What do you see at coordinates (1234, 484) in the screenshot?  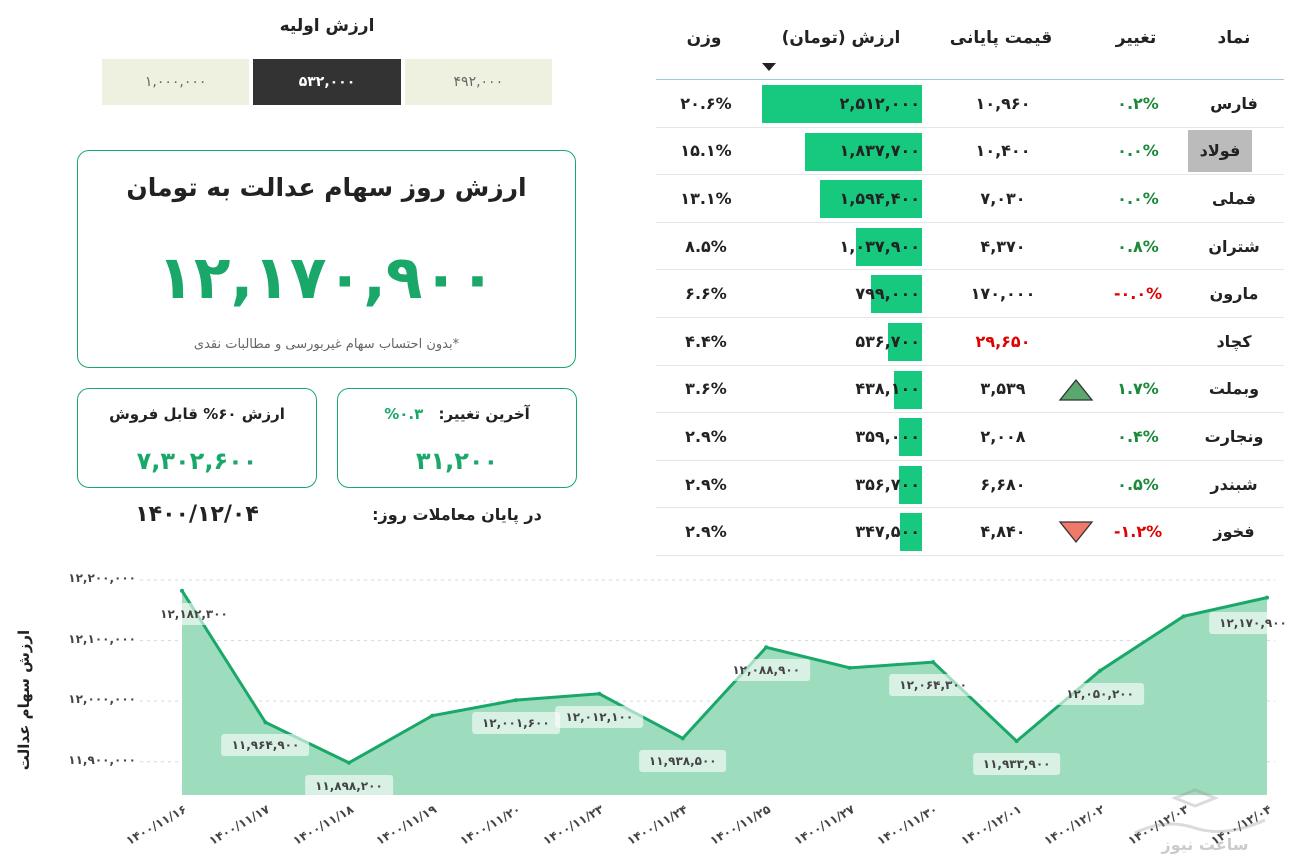 I see `cell-symbol: شبندر` at bounding box center [1234, 484].